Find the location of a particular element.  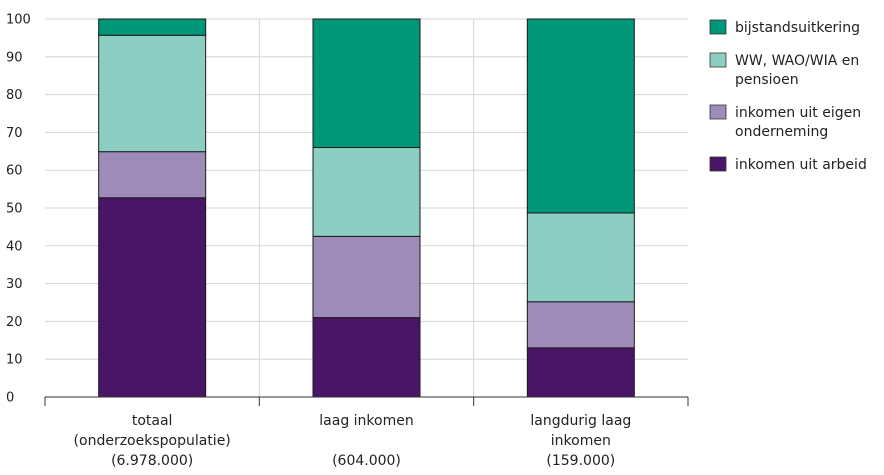

y-tick-label: 60 is located at coordinates (14, 171).